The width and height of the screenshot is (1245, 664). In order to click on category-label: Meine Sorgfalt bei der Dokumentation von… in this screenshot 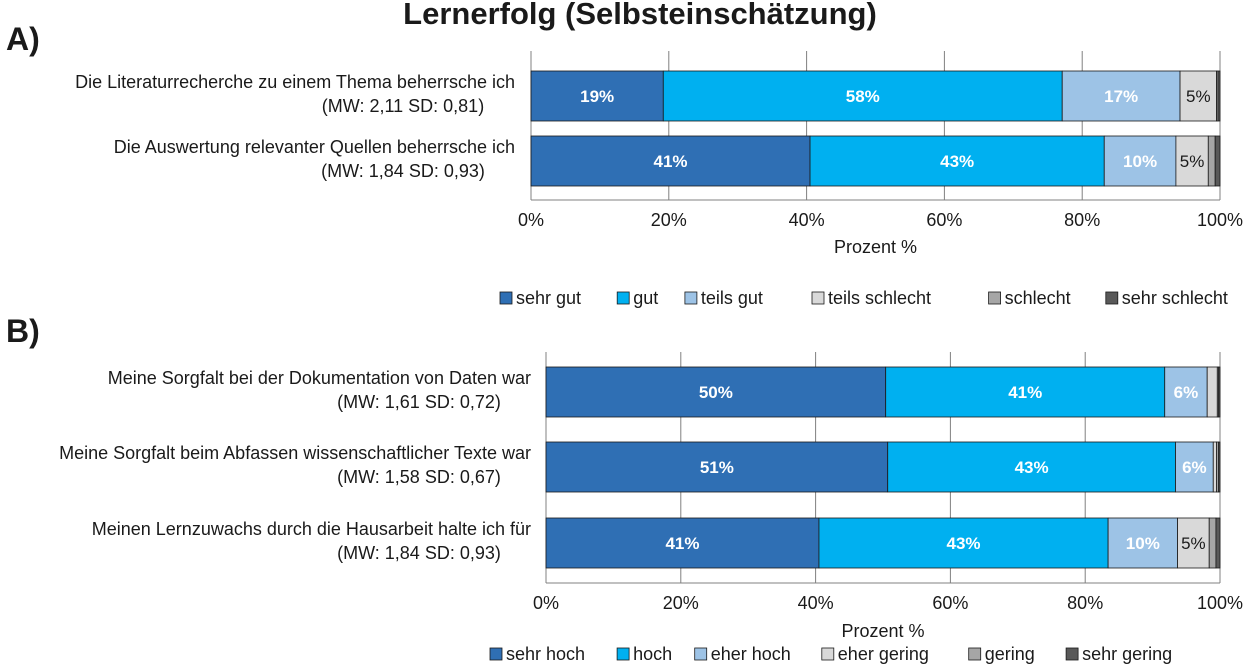, I will do `click(319, 378)`.